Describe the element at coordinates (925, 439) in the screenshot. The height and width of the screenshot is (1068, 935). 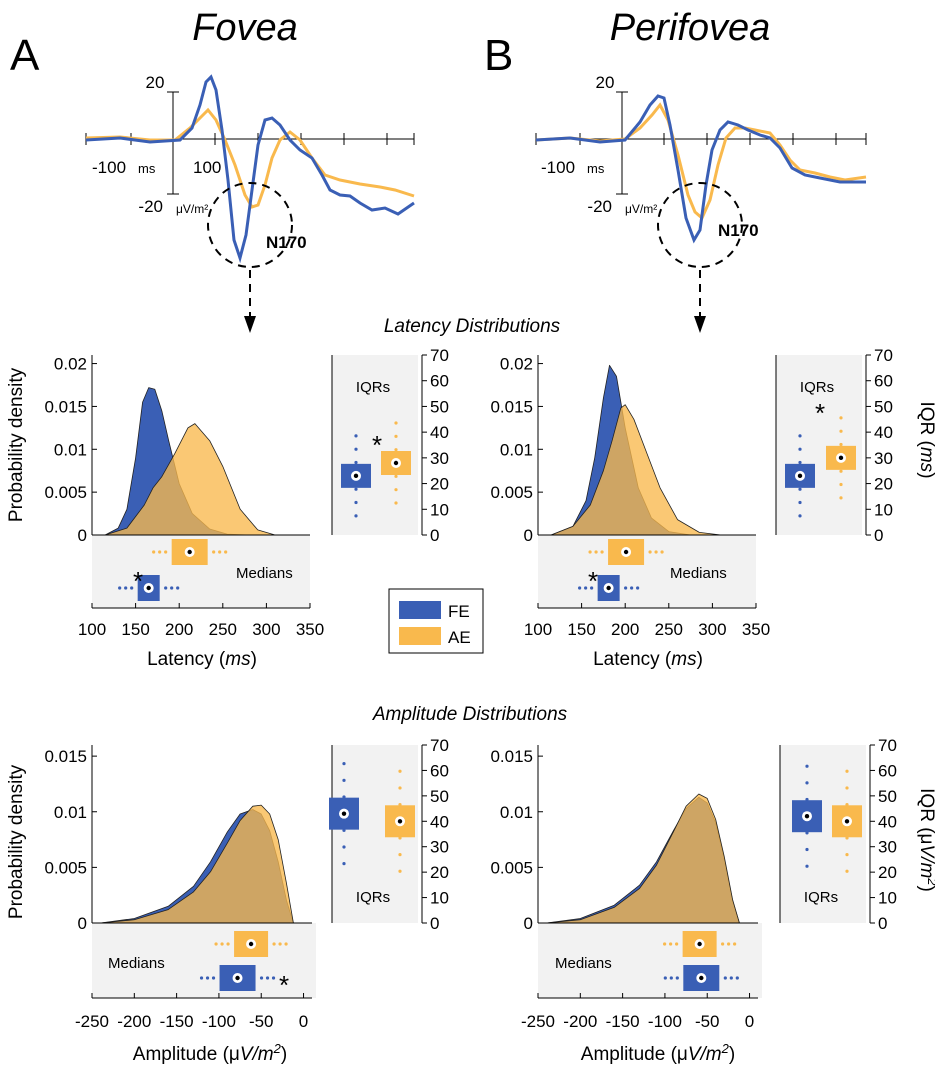
I see `iqr-axis-title-latency: IQR (ms)` at that location.